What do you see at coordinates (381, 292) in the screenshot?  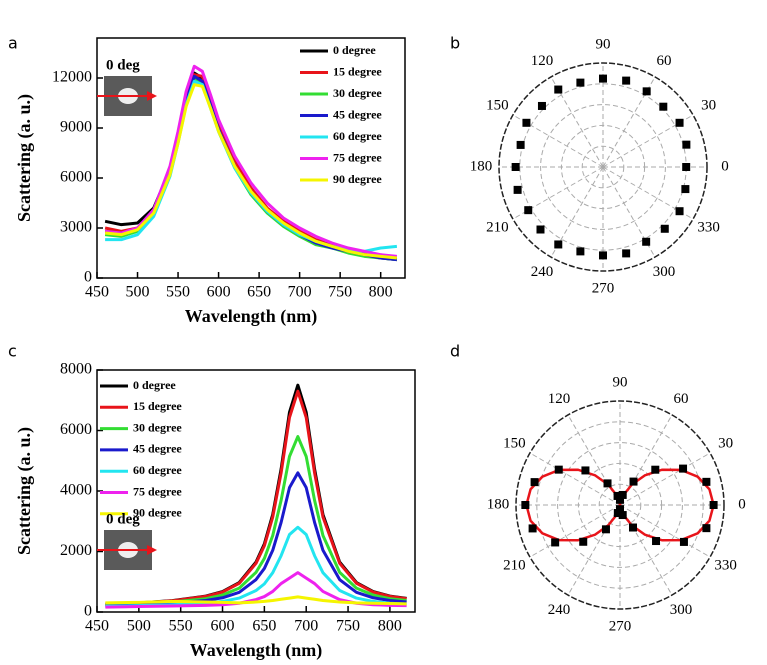 I see `x-tick-label: 800` at bounding box center [381, 292].